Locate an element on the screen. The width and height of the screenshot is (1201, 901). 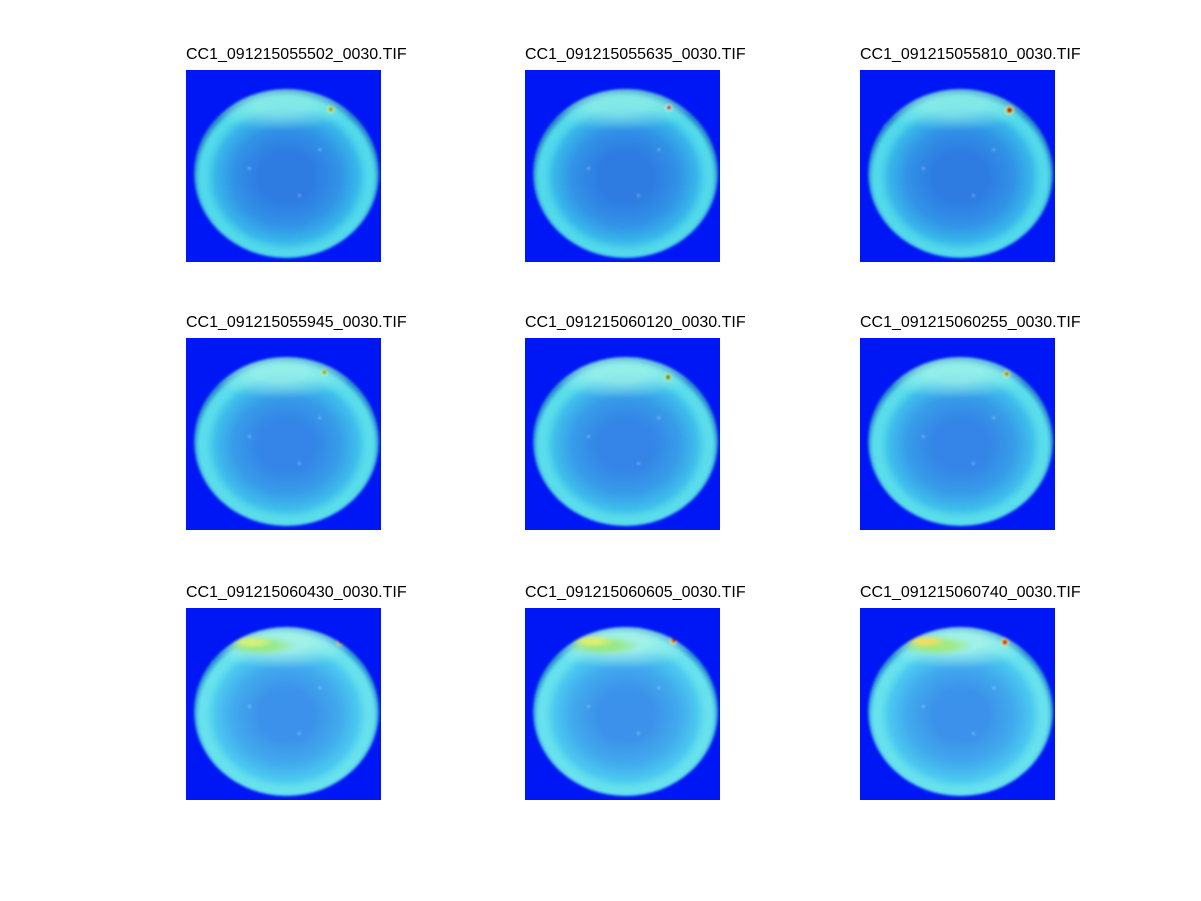
sky-image-panel: CC1_091215060255_0030.TIF is located at coordinates (970, 422).